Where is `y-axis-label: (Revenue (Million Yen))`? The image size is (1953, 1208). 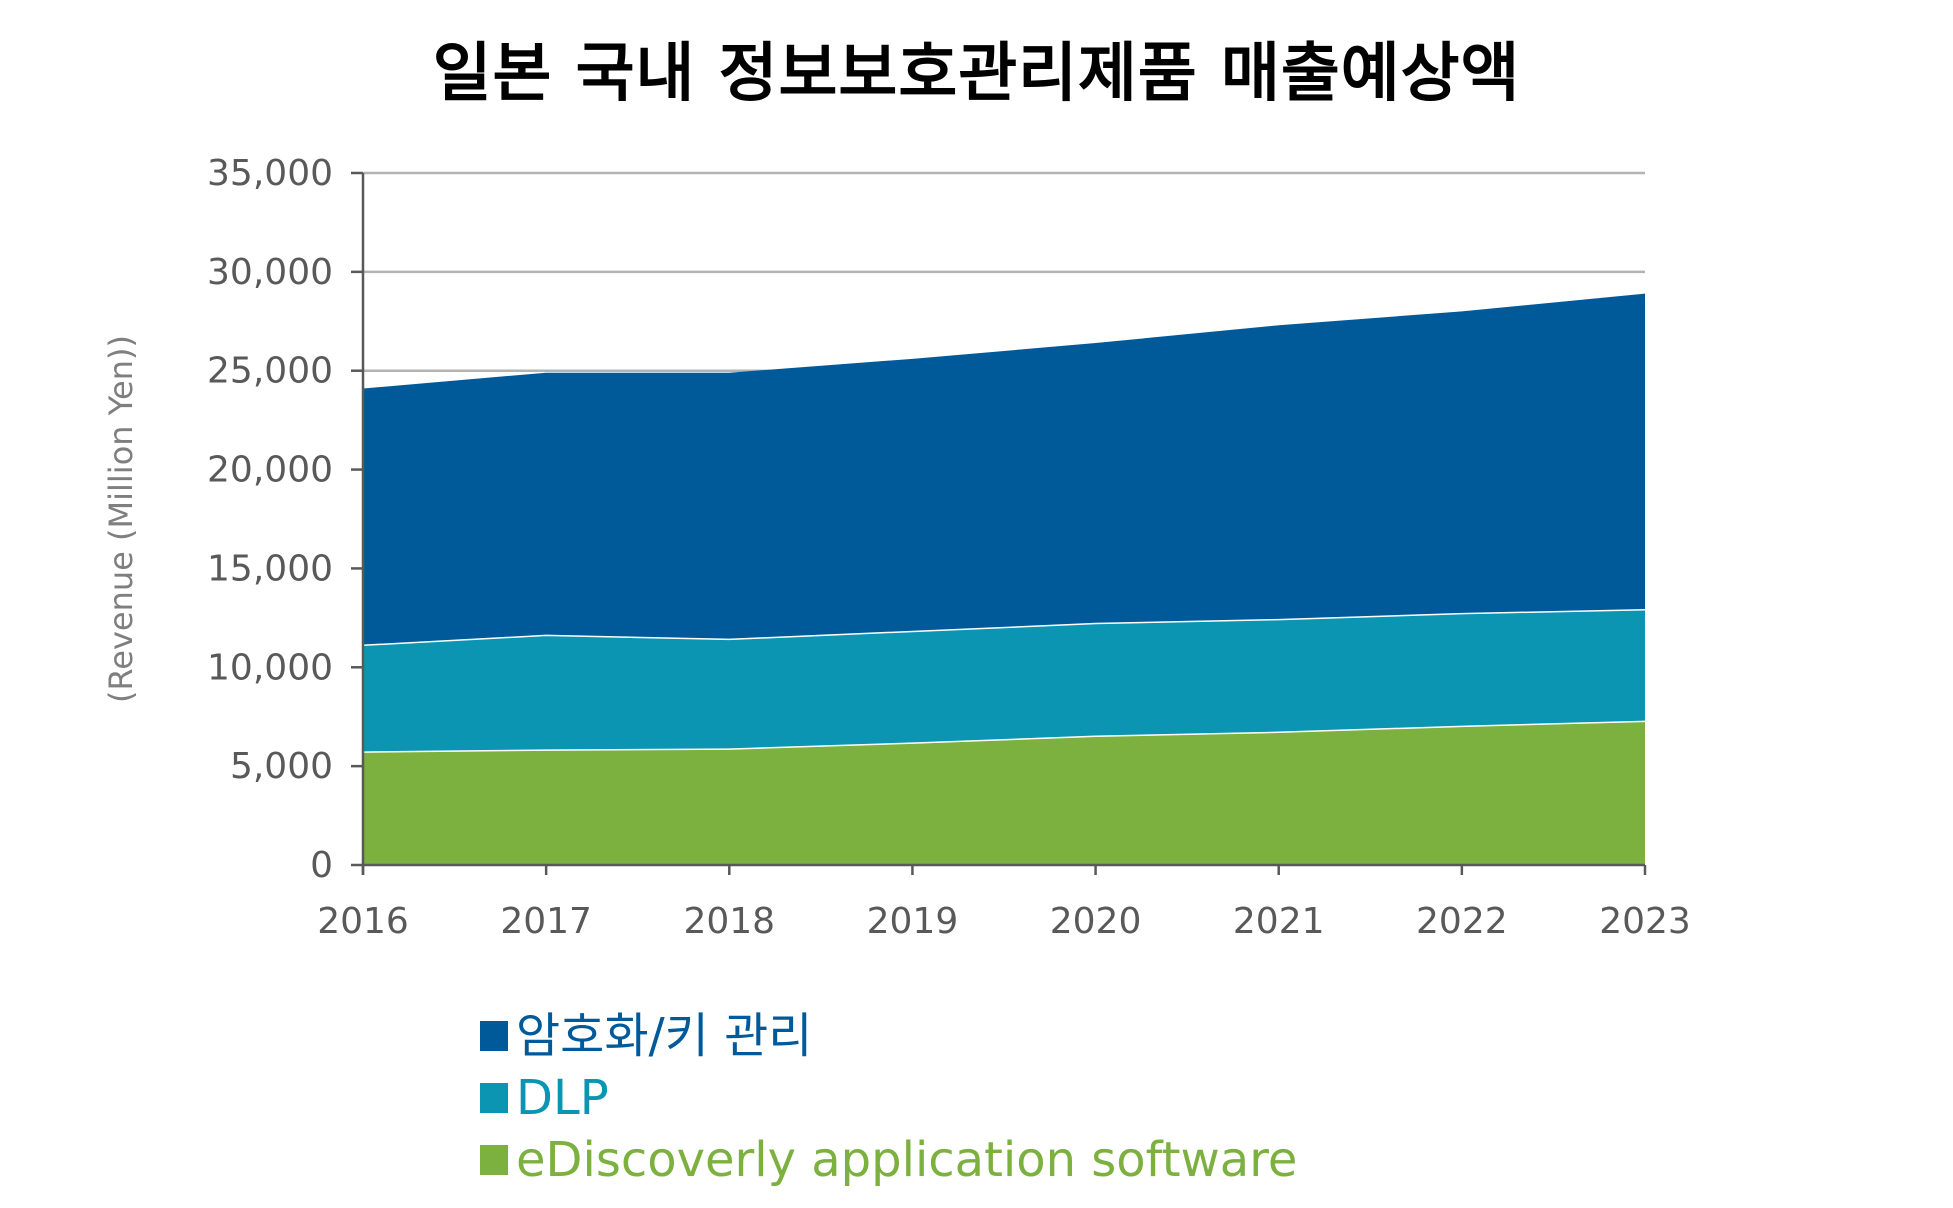 y-axis-label: (Revenue (Million Yen)) is located at coordinates (121, 519).